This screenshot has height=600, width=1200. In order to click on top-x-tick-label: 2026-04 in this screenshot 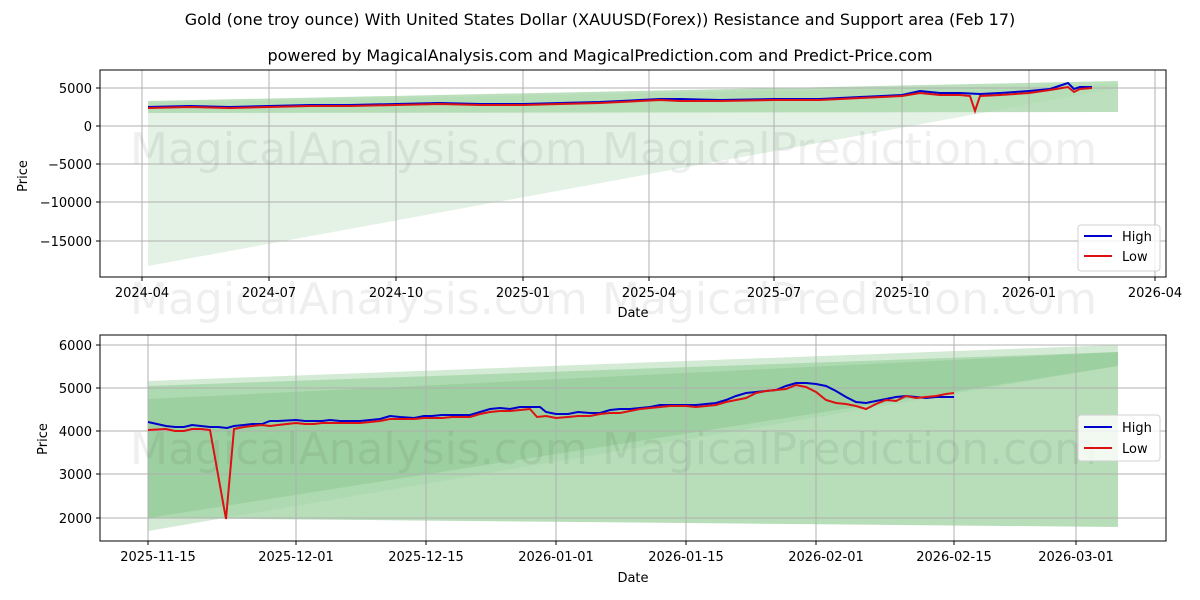, I will do `click(1155, 293)`.